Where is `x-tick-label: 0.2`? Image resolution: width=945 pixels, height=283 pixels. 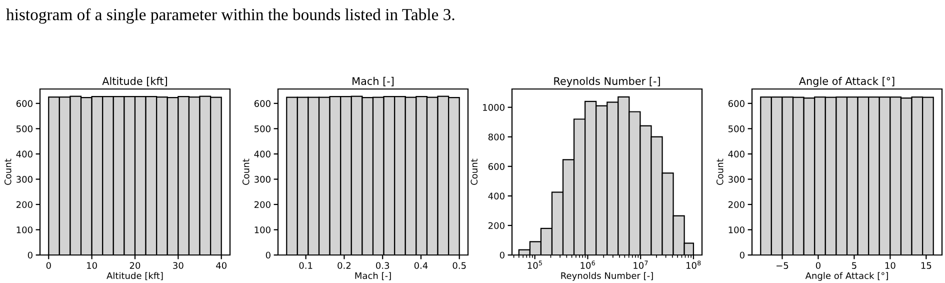
x-tick-label: 0.2 is located at coordinates (344, 265).